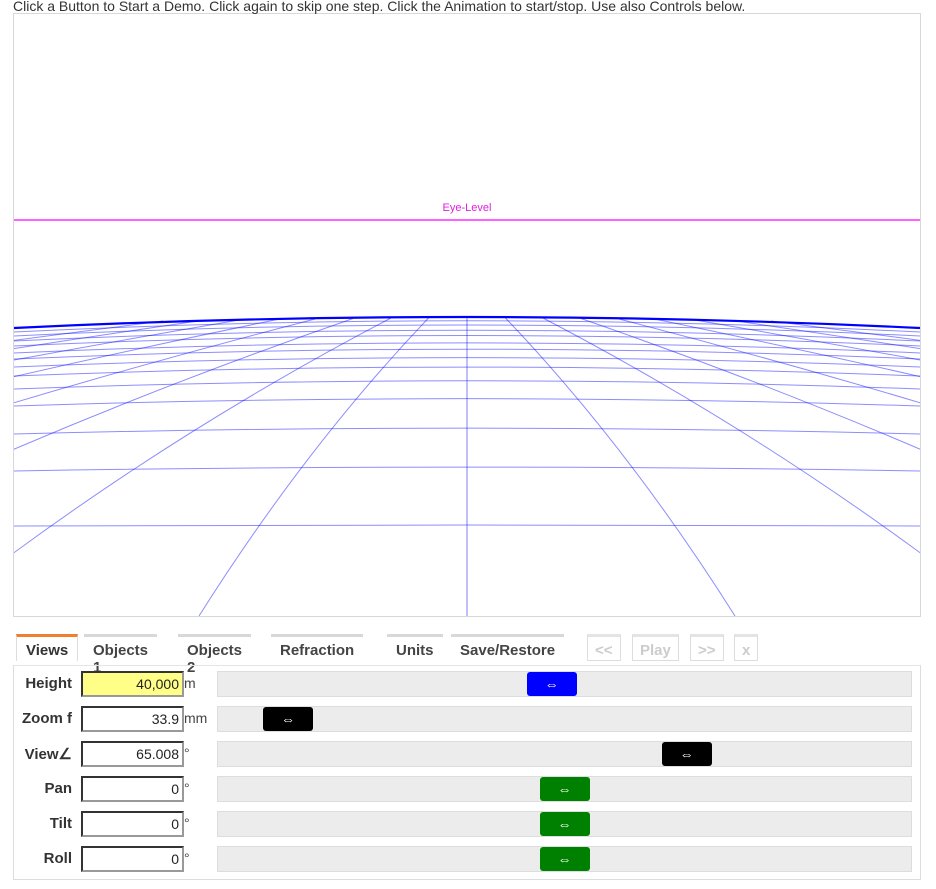  What do you see at coordinates (132, 754) in the screenshot?
I see `view-input: 65.008` at bounding box center [132, 754].